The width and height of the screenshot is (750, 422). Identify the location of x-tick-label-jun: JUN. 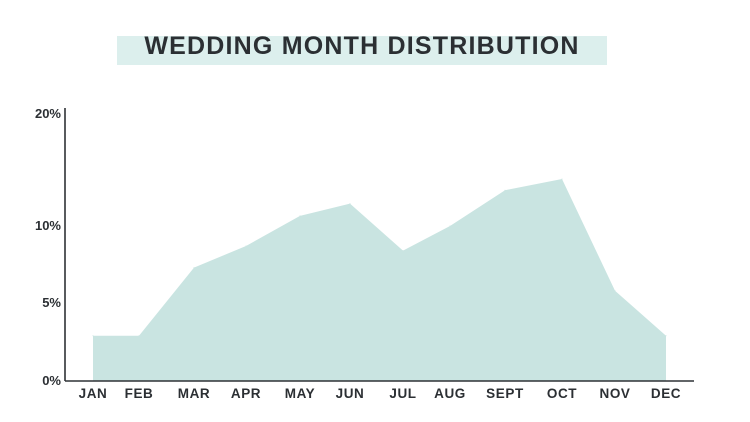
(350, 393).